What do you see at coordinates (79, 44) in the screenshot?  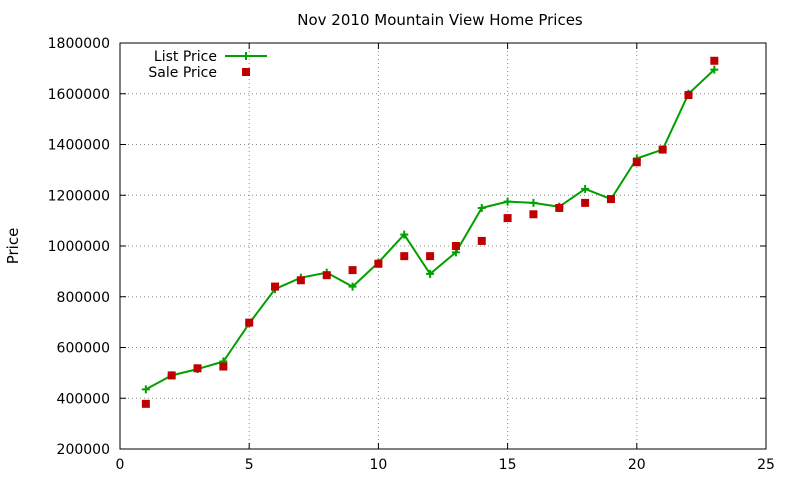 I see `y-tick-label: 1800000` at bounding box center [79, 44].